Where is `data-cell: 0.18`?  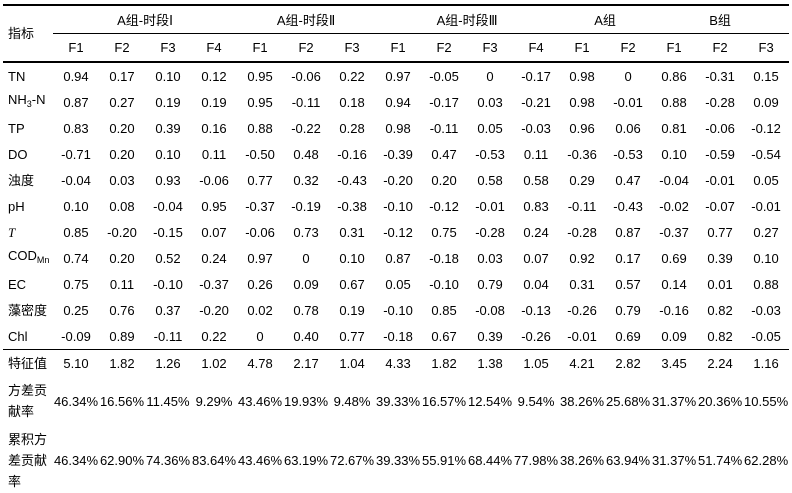
data-cell: 0.18 is located at coordinates (352, 102).